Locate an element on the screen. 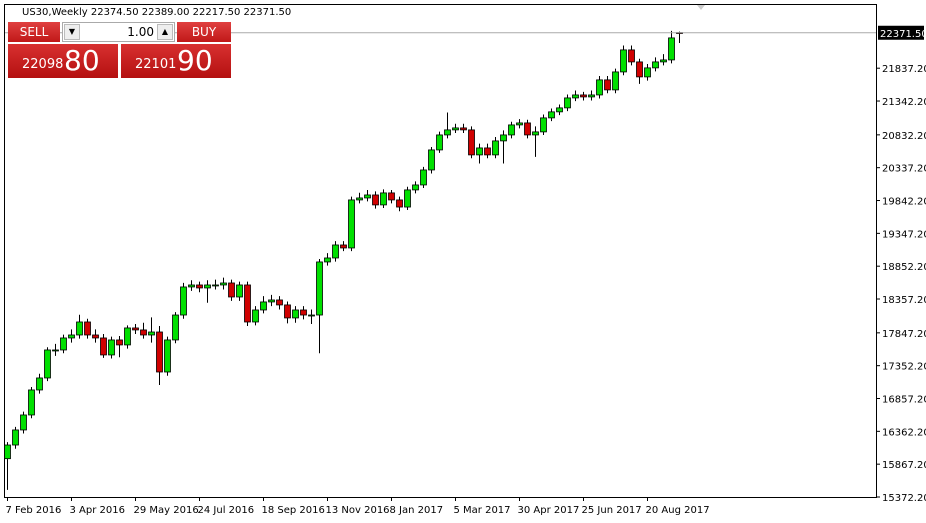 Image resolution: width=926 pixels, height=523 pixels. sell-button: SELL is located at coordinates (34, 32).